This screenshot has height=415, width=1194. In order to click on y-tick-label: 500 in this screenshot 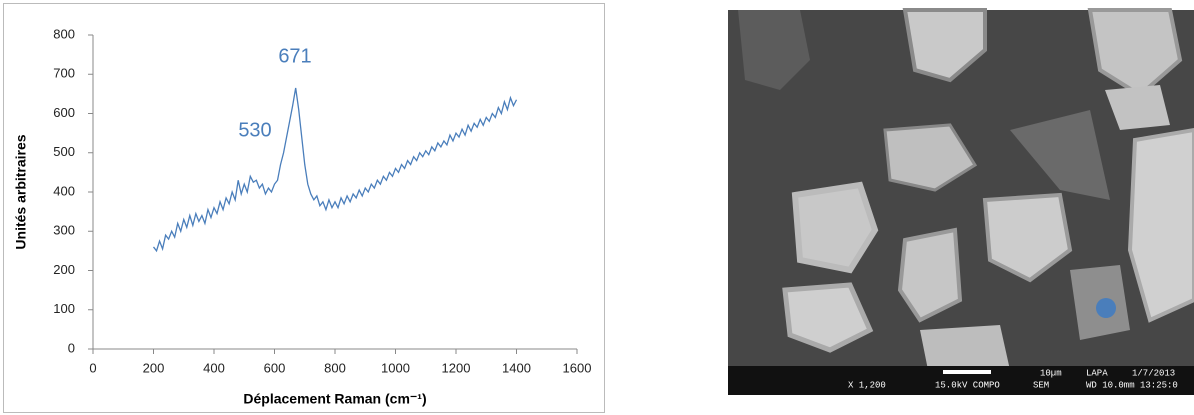, I will do `click(64, 151)`.